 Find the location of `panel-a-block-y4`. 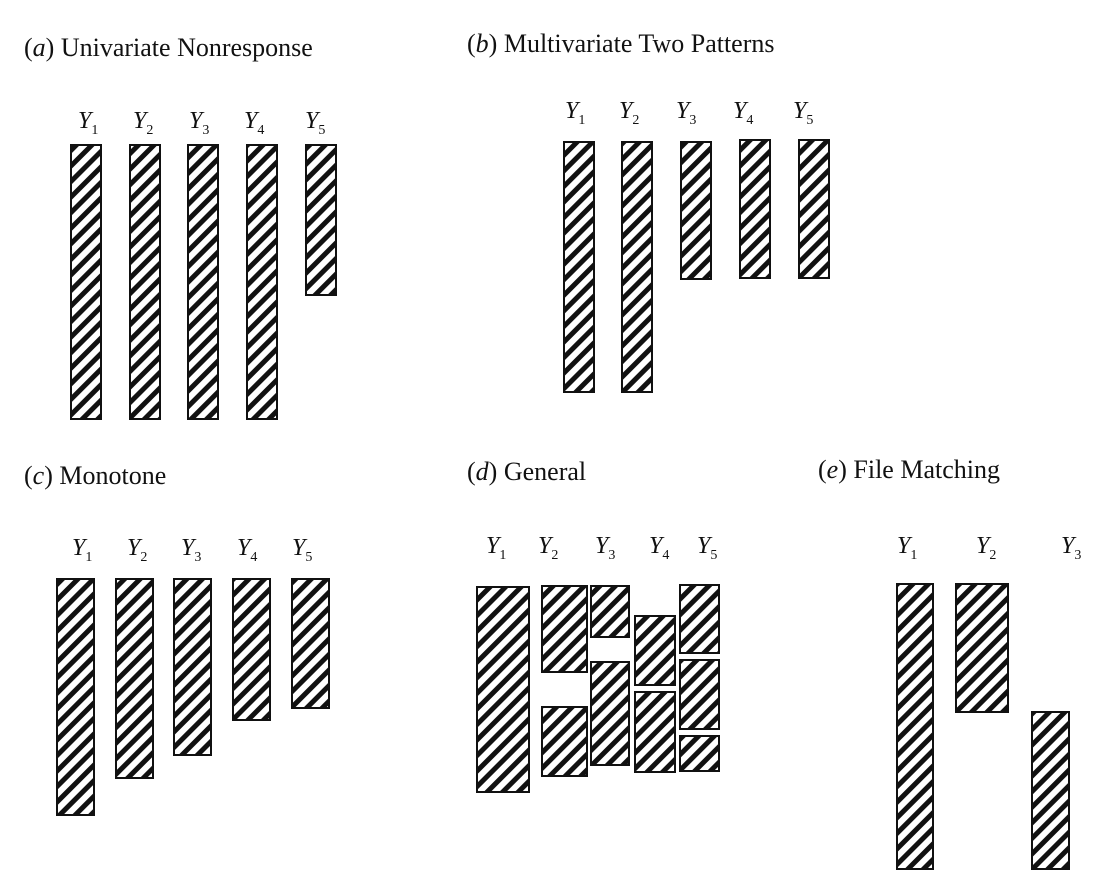

panel-a-block-y4 is located at coordinates (262, 282).